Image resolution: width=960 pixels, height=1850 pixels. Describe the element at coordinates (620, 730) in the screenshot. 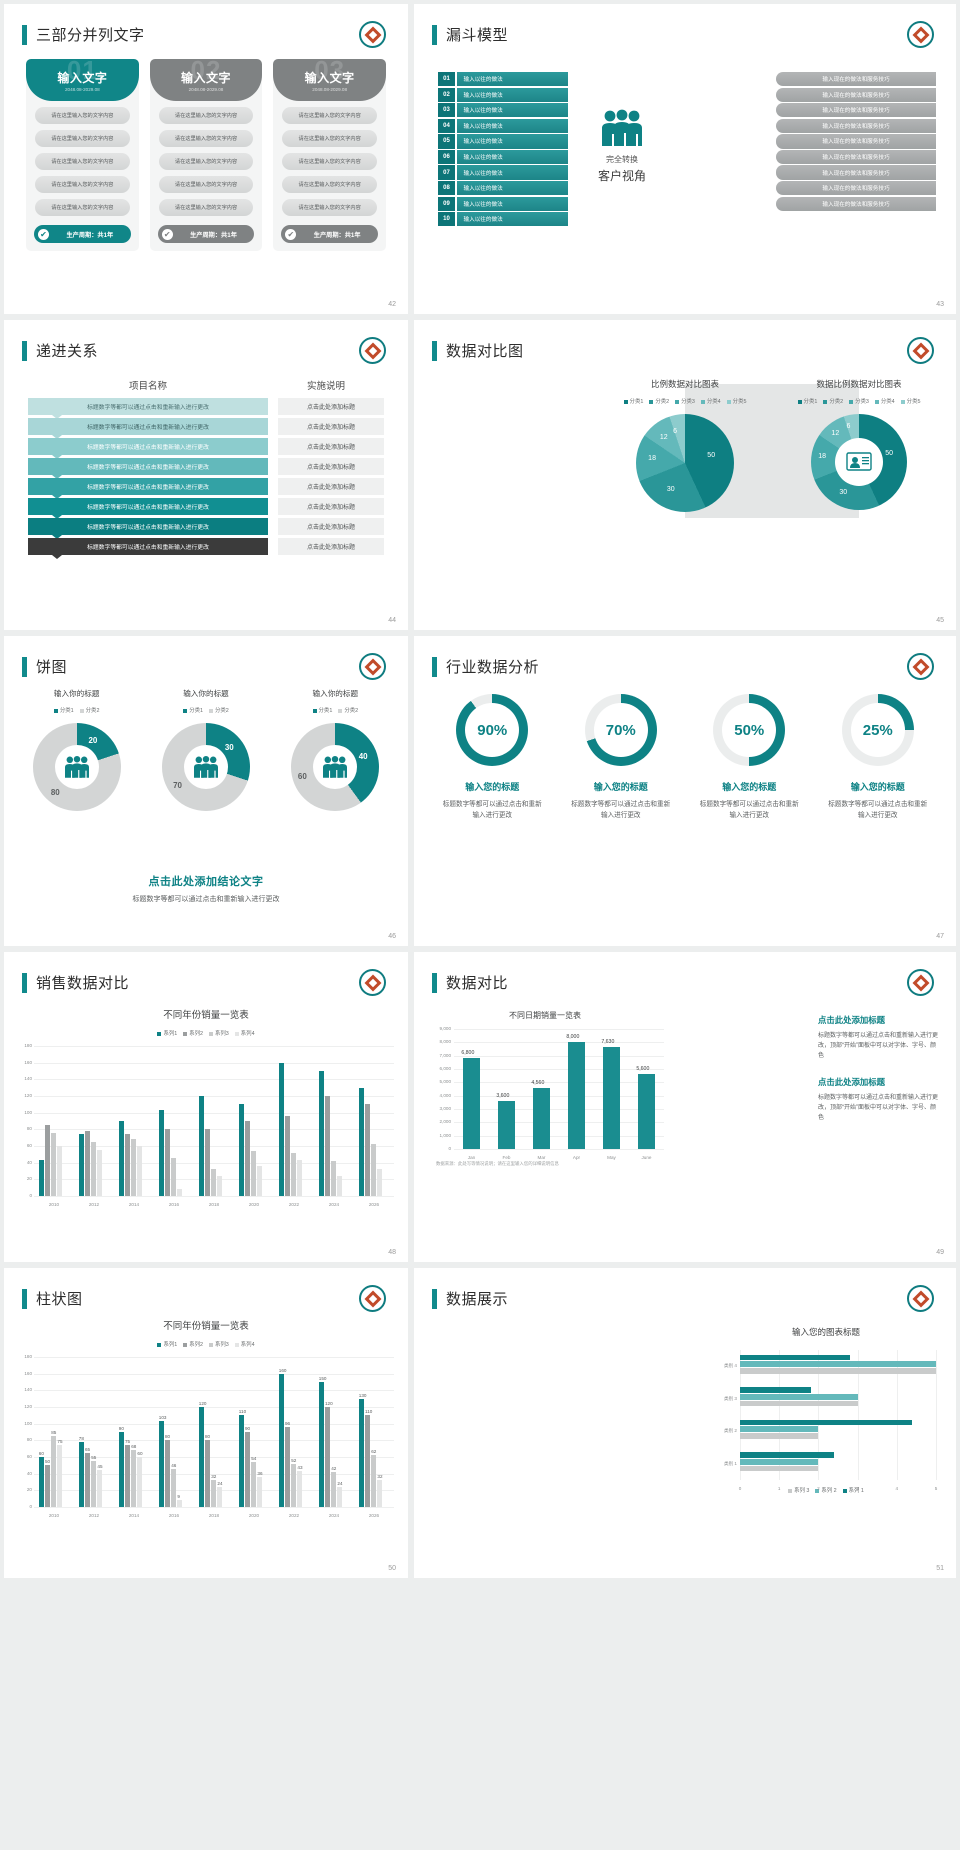

I see `ring-percent-label: 70%` at that location.